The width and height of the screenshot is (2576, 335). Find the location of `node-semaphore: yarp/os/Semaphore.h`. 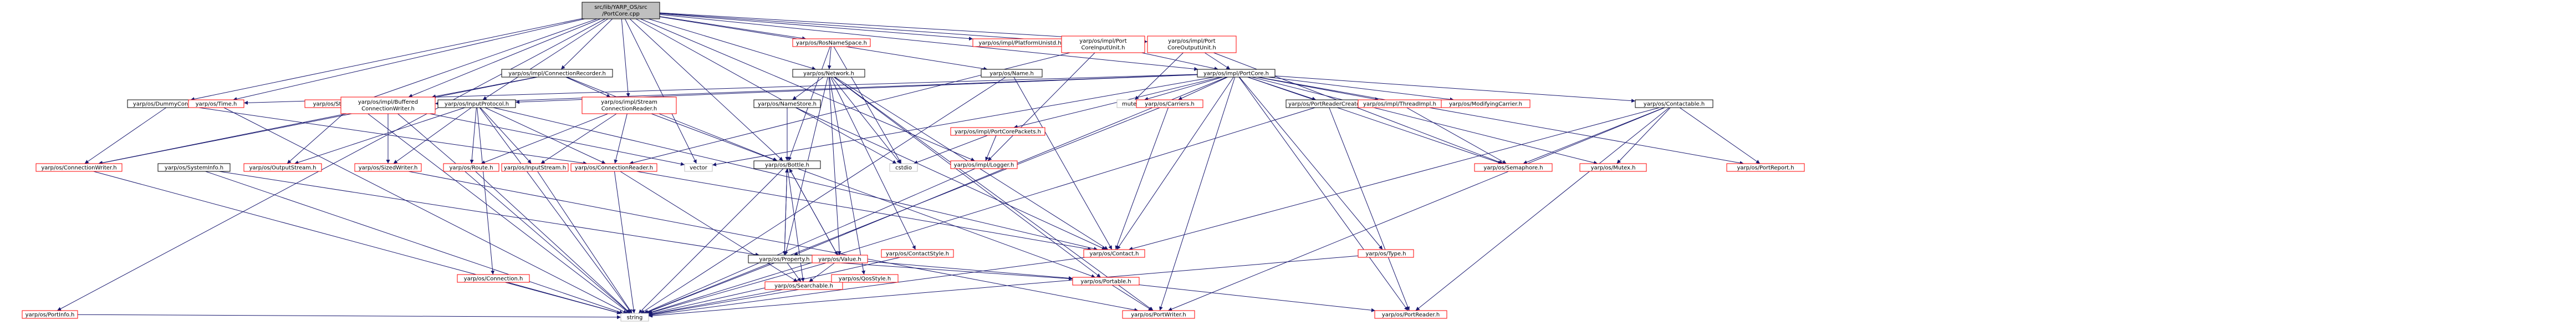

node-semaphore: yarp/os/Semaphore.h is located at coordinates (1513, 167).